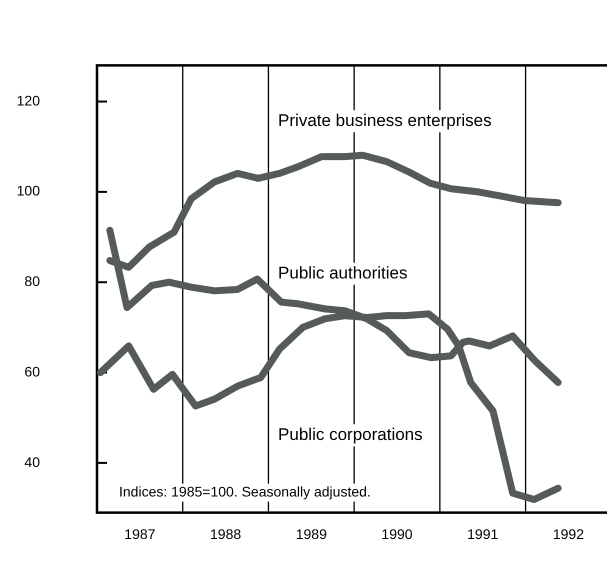 Image resolution: width=607 pixels, height=578 pixels. What do you see at coordinates (245, 491) in the screenshot?
I see `annotation: Indices: 1985=100. Seasonally adjusted.` at bounding box center [245, 491].